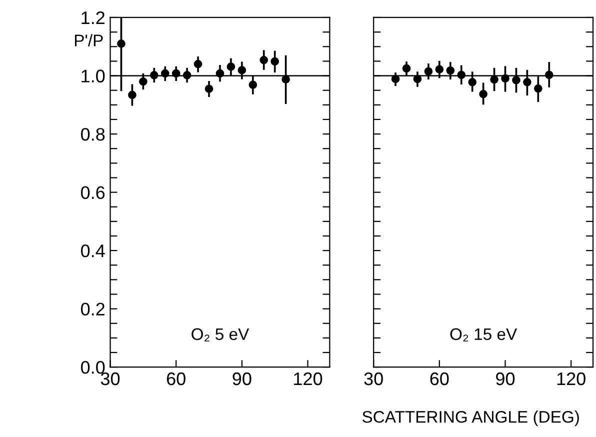 The height and width of the screenshot is (437, 596). Describe the element at coordinates (470, 418) in the screenshot. I see `x-axis-title: SCATTERING ANGLE (DEG)` at that location.